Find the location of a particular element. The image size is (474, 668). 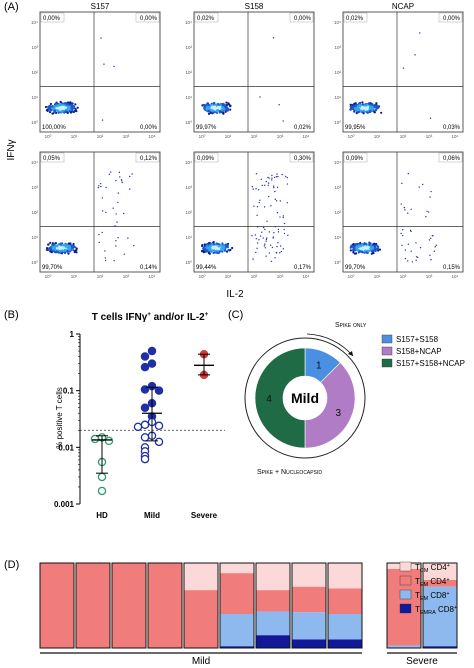

quadrant-ul-percent: 0,02% is located at coordinates (206, 19).